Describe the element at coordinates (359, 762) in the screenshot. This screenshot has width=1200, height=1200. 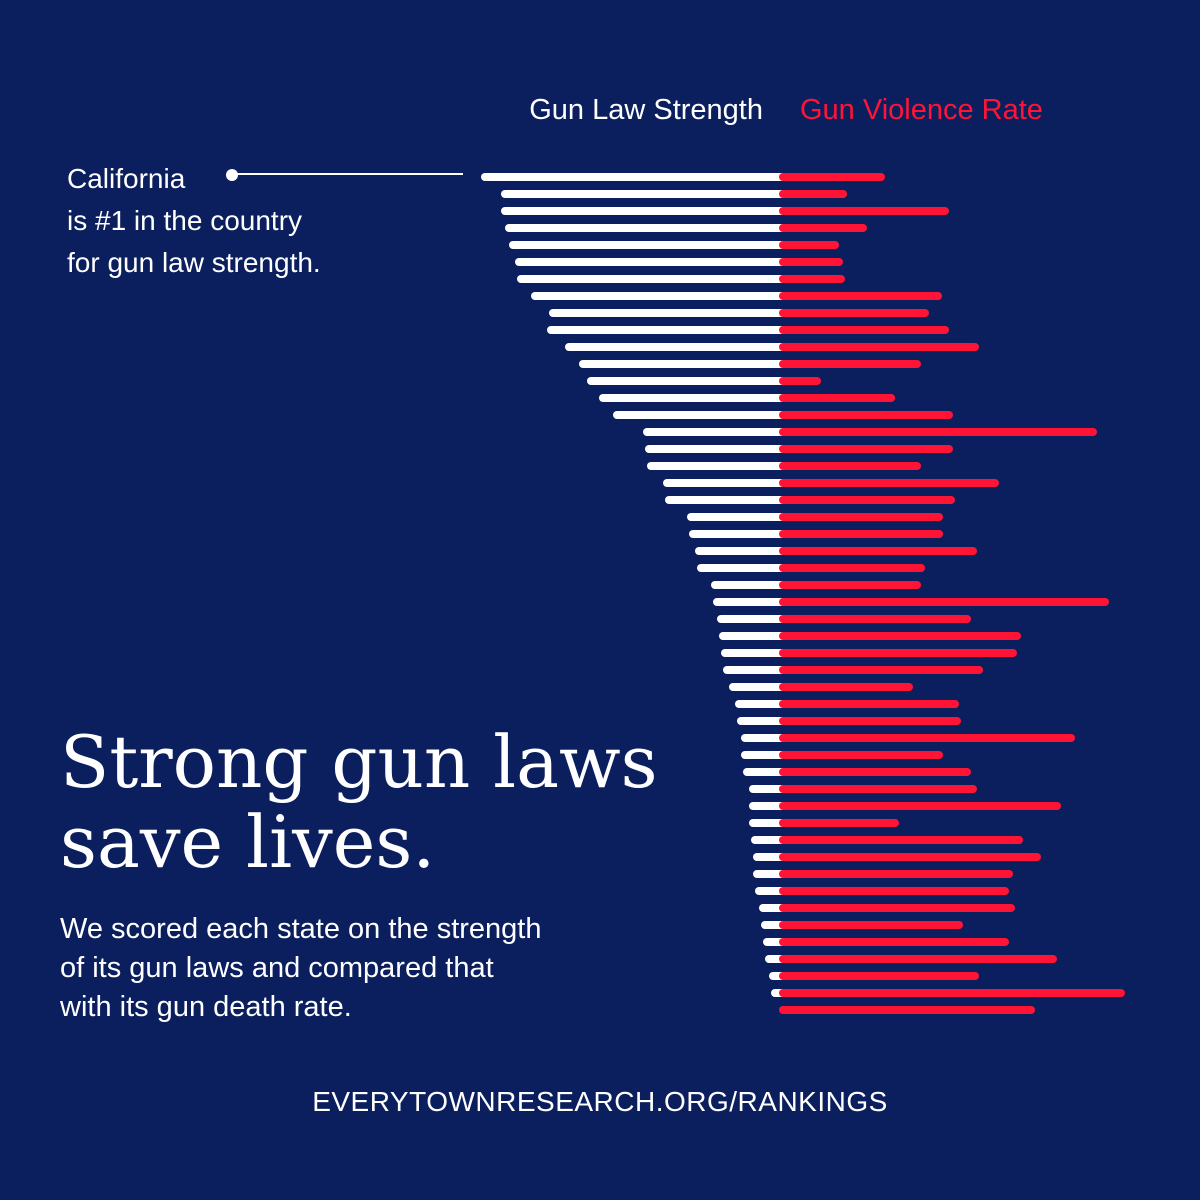
I see `headline-line-1: Strong gun laws` at that location.